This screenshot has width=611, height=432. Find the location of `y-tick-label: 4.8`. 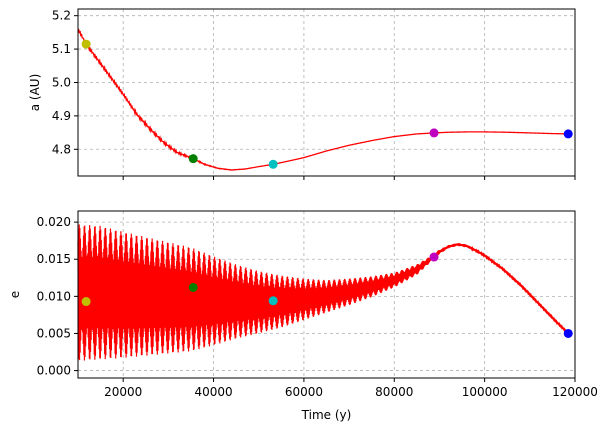

y-tick-label: 4.8 is located at coordinates (61, 149).